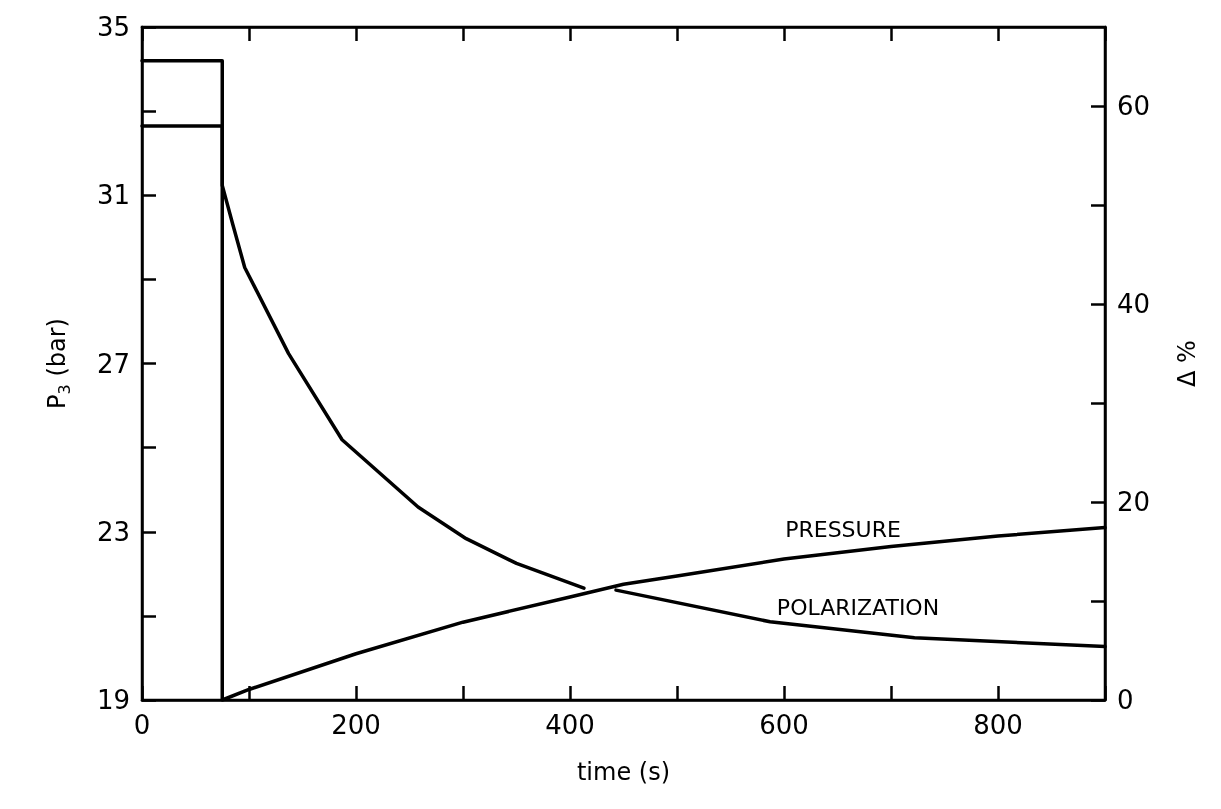 This screenshot has height=809, width=1221. Describe the element at coordinates (998, 725) in the screenshot. I see `x-tick-label: 800` at that location.